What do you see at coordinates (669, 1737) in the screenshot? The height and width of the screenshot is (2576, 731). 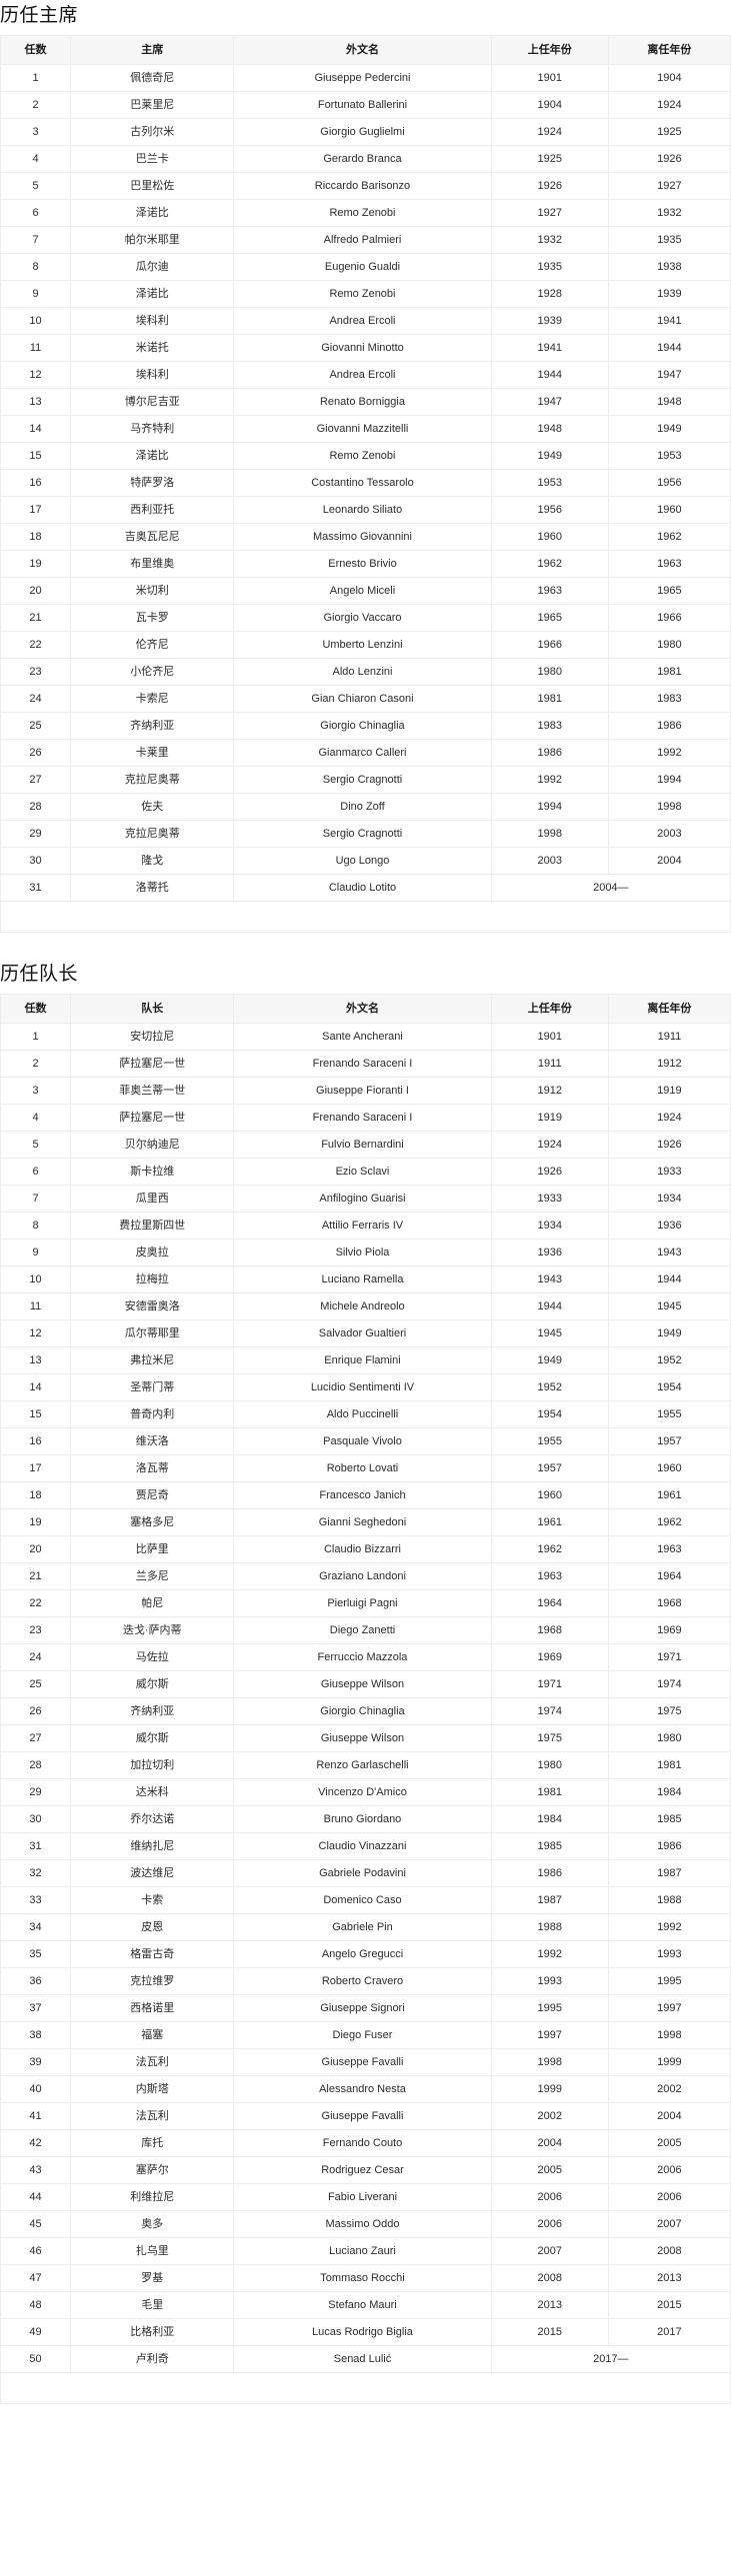 I see `cell-end-year: 1980` at bounding box center [669, 1737].